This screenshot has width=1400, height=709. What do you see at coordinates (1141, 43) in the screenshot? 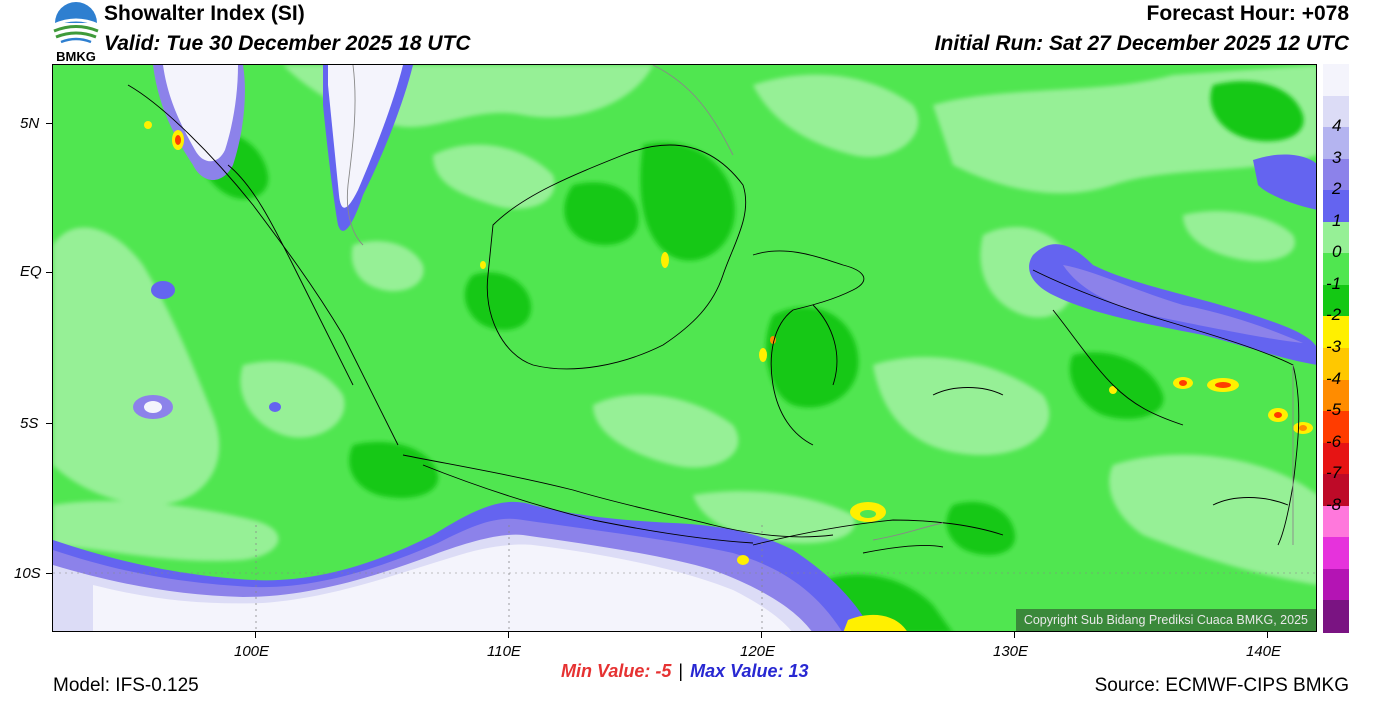
I see `initial-run: Initial Run: Sat 27 December 2025 12 UTC` at bounding box center [1141, 43].